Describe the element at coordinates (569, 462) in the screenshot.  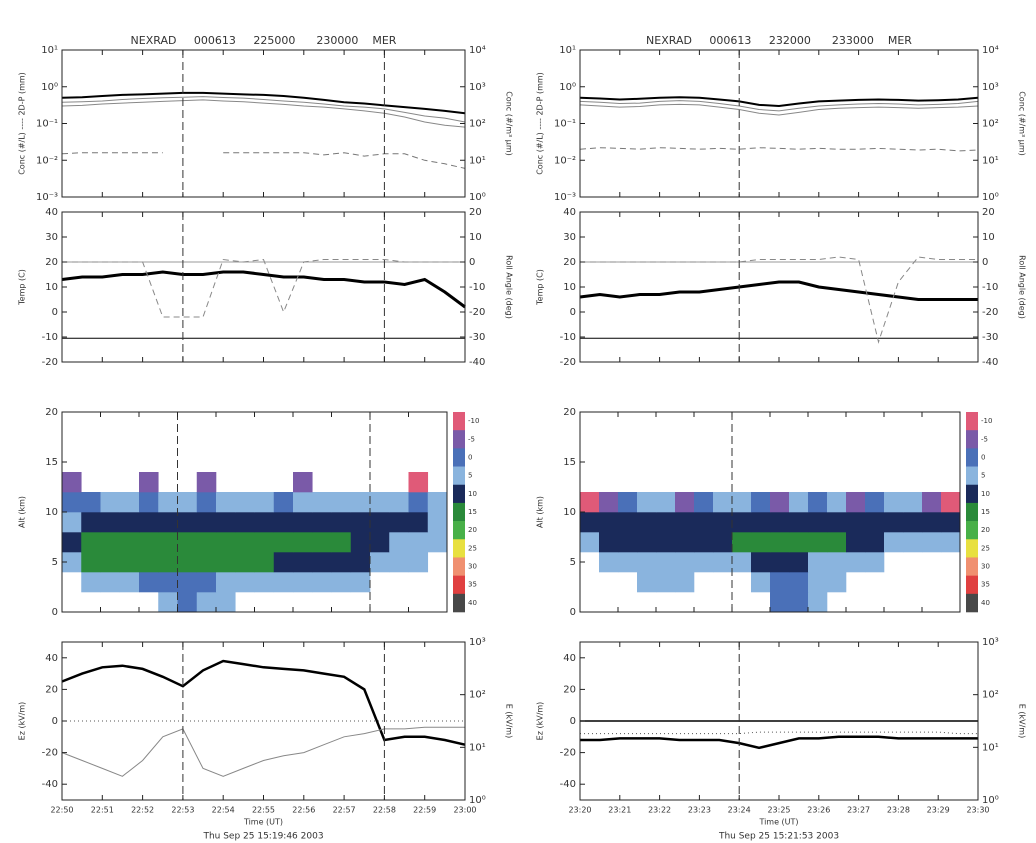
I see `y-tick-label: 15` at that location.